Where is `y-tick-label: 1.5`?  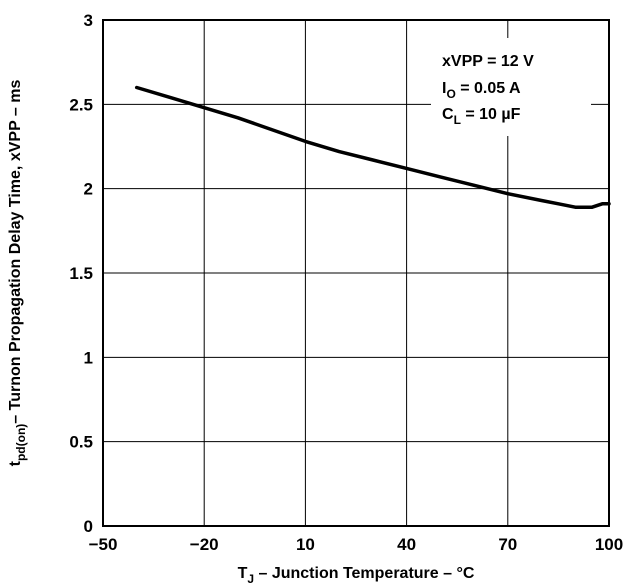
y-tick-label: 1.5 is located at coordinates (81, 273).